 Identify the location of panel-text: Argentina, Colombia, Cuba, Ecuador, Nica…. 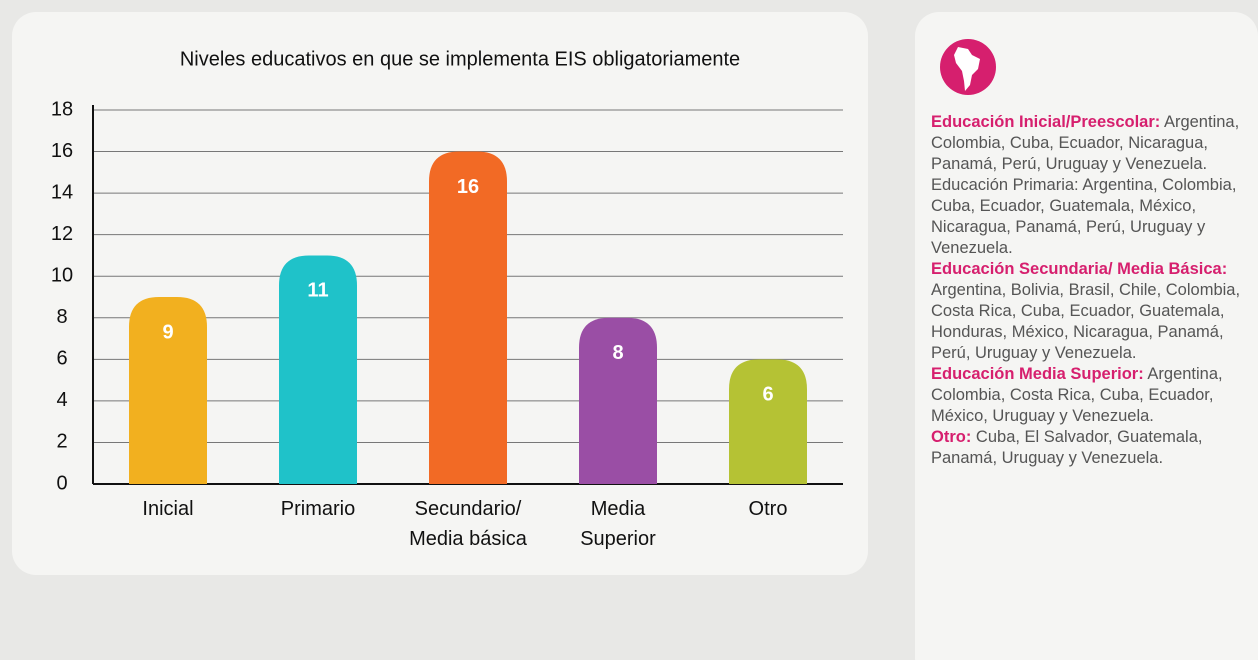
(1085, 185).